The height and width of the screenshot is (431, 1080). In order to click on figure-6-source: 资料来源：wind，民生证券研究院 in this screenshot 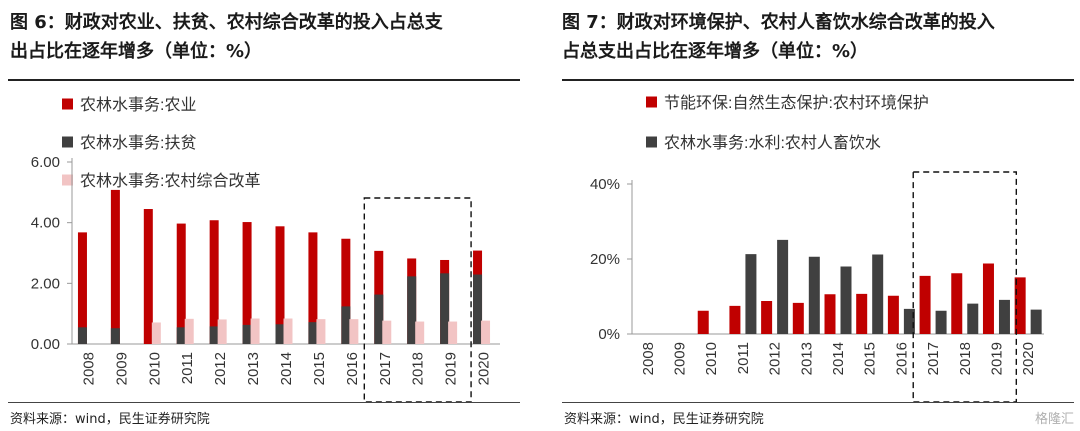, I will do `click(110, 419)`.